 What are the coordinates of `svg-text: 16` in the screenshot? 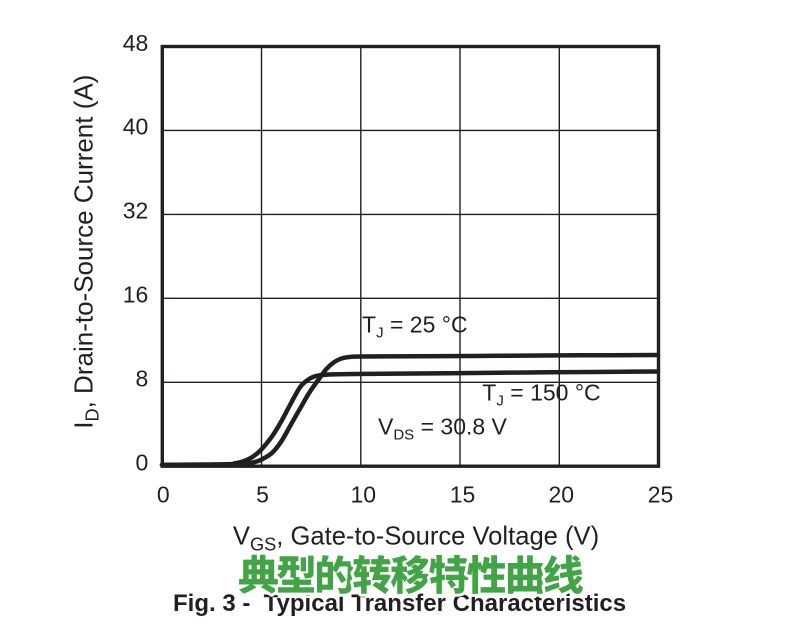 It's located at (136, 294).